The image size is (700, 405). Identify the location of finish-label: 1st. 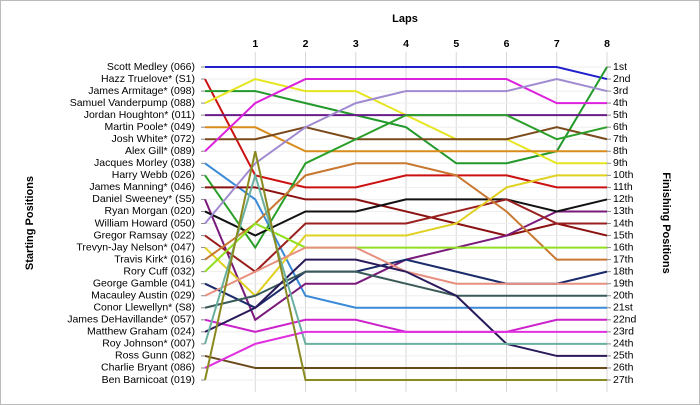
(620, 67).